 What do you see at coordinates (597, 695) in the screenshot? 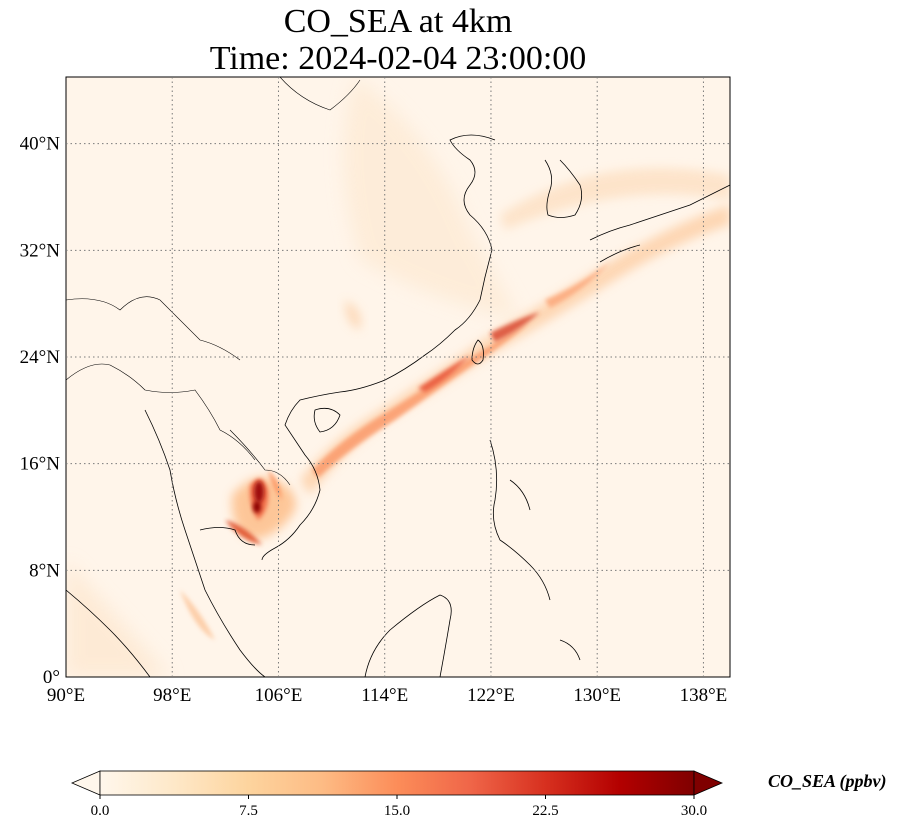
I see `x-tick-label: 130°E` at bounding box center [597, 695].